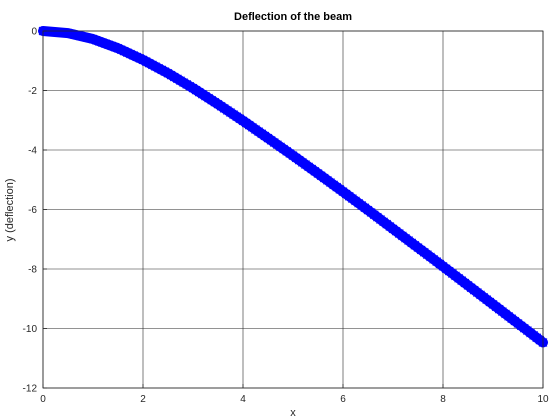  I want to click on y-tick-label: 0, so click(34, 32).